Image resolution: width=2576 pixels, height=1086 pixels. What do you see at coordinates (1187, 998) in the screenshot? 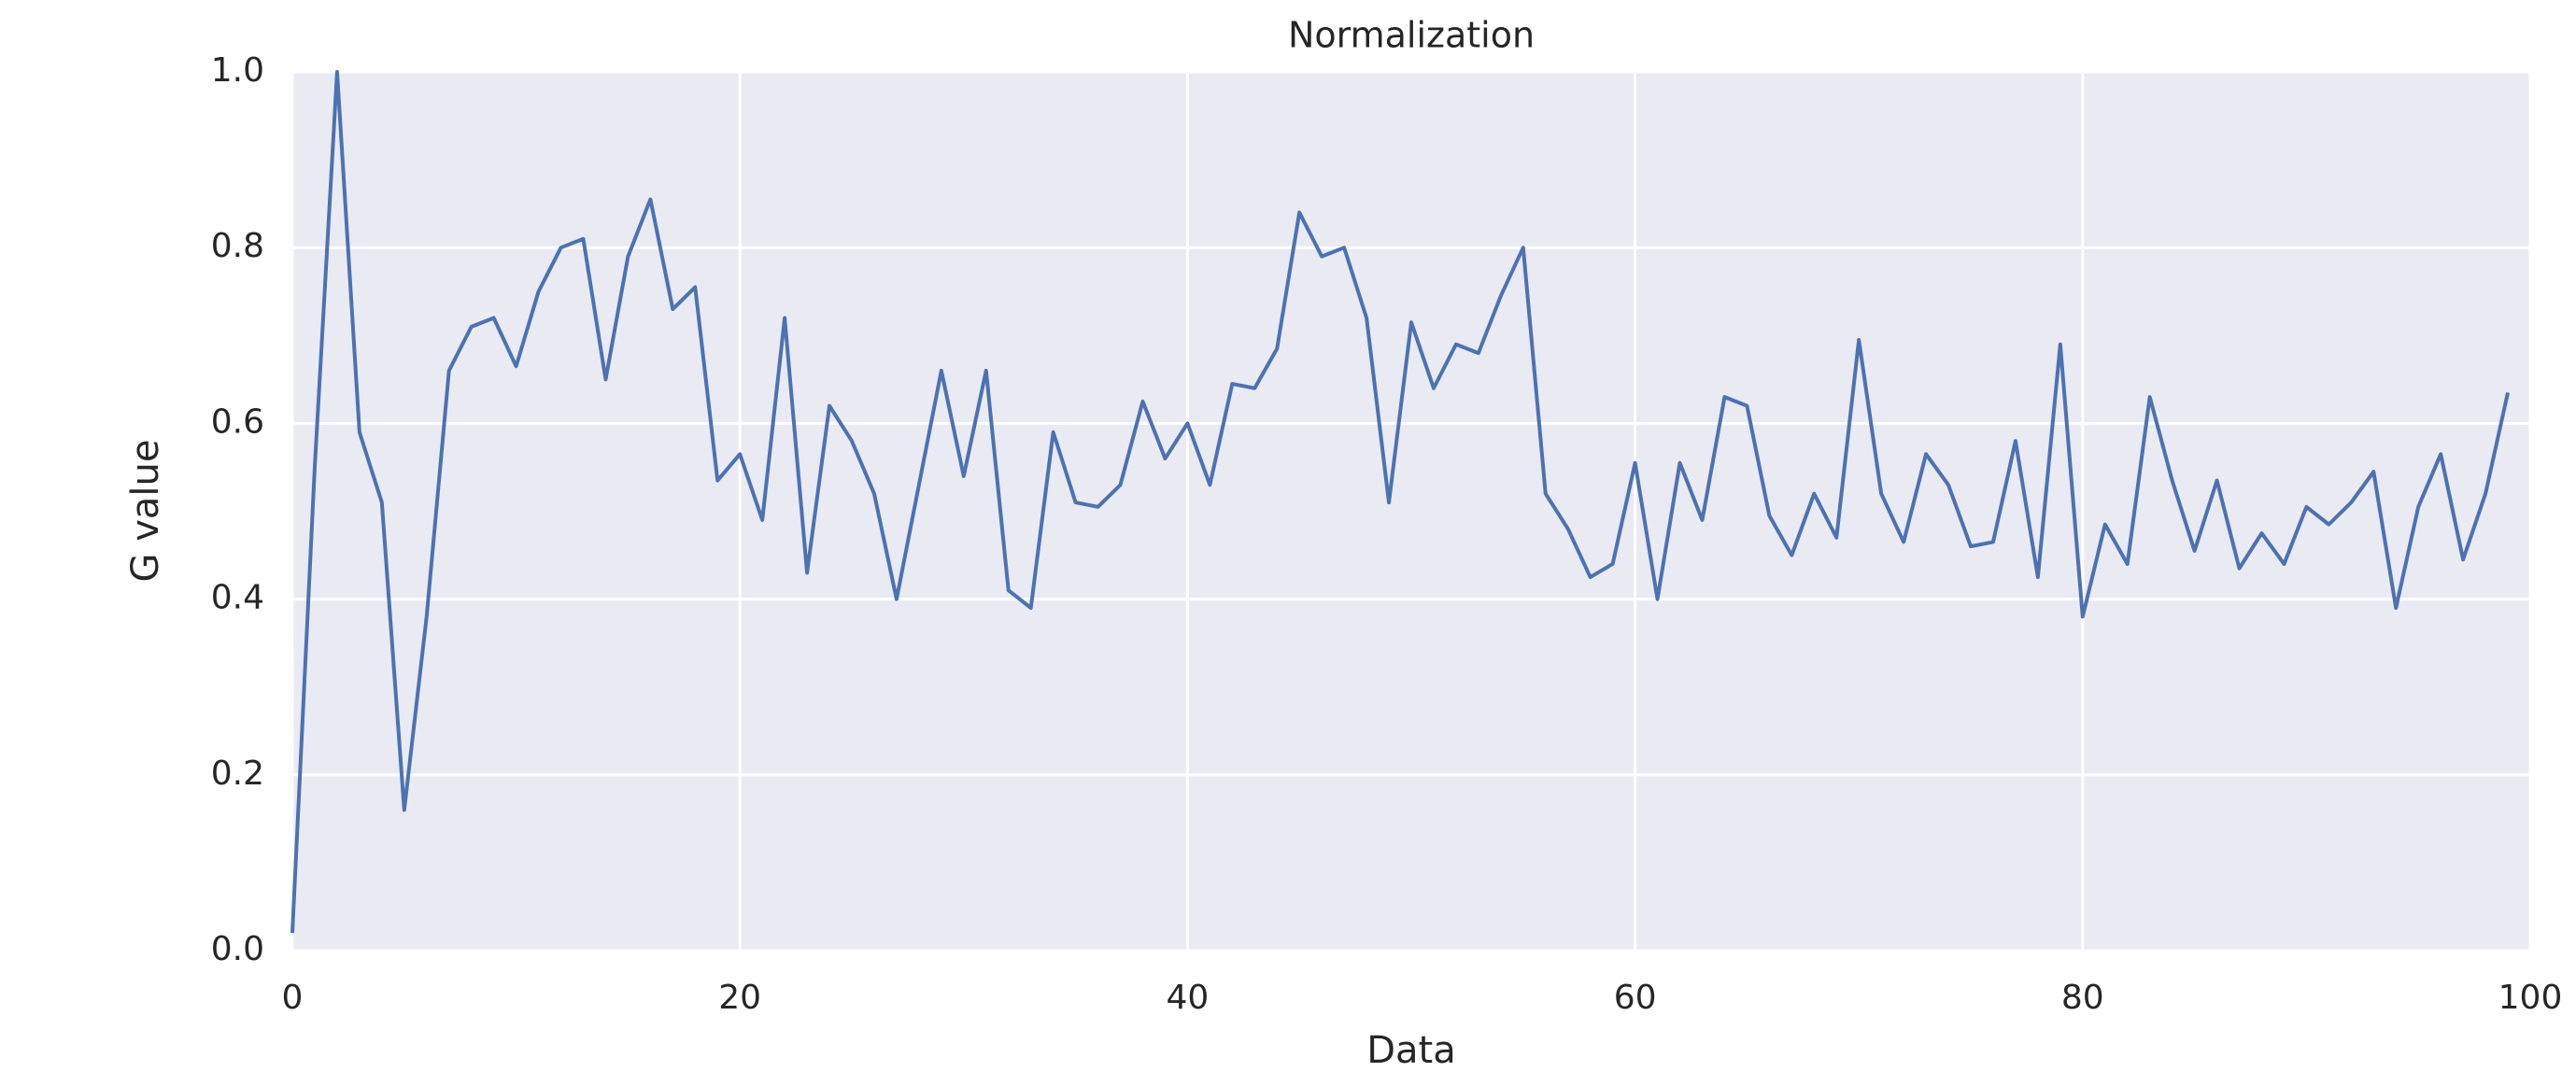
I see `x-tick-label: 40` at bounding box center [1187, 998].